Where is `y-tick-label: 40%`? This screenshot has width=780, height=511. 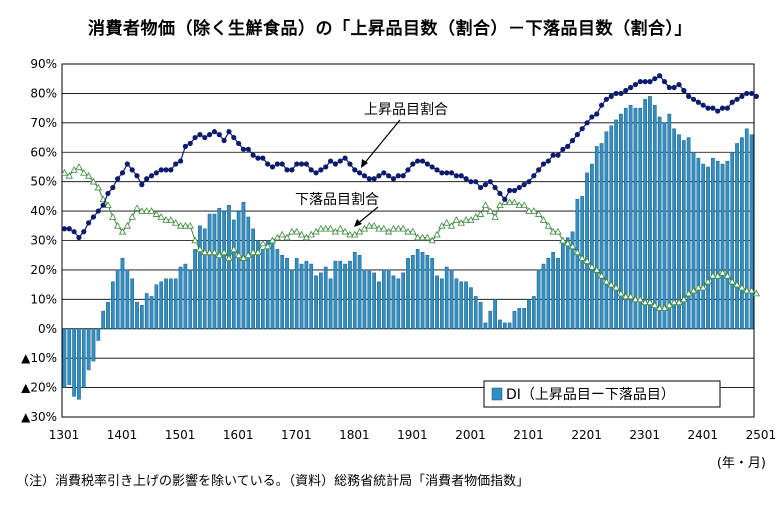 y-tick-label: 40% is located at coordinates (43, 211).